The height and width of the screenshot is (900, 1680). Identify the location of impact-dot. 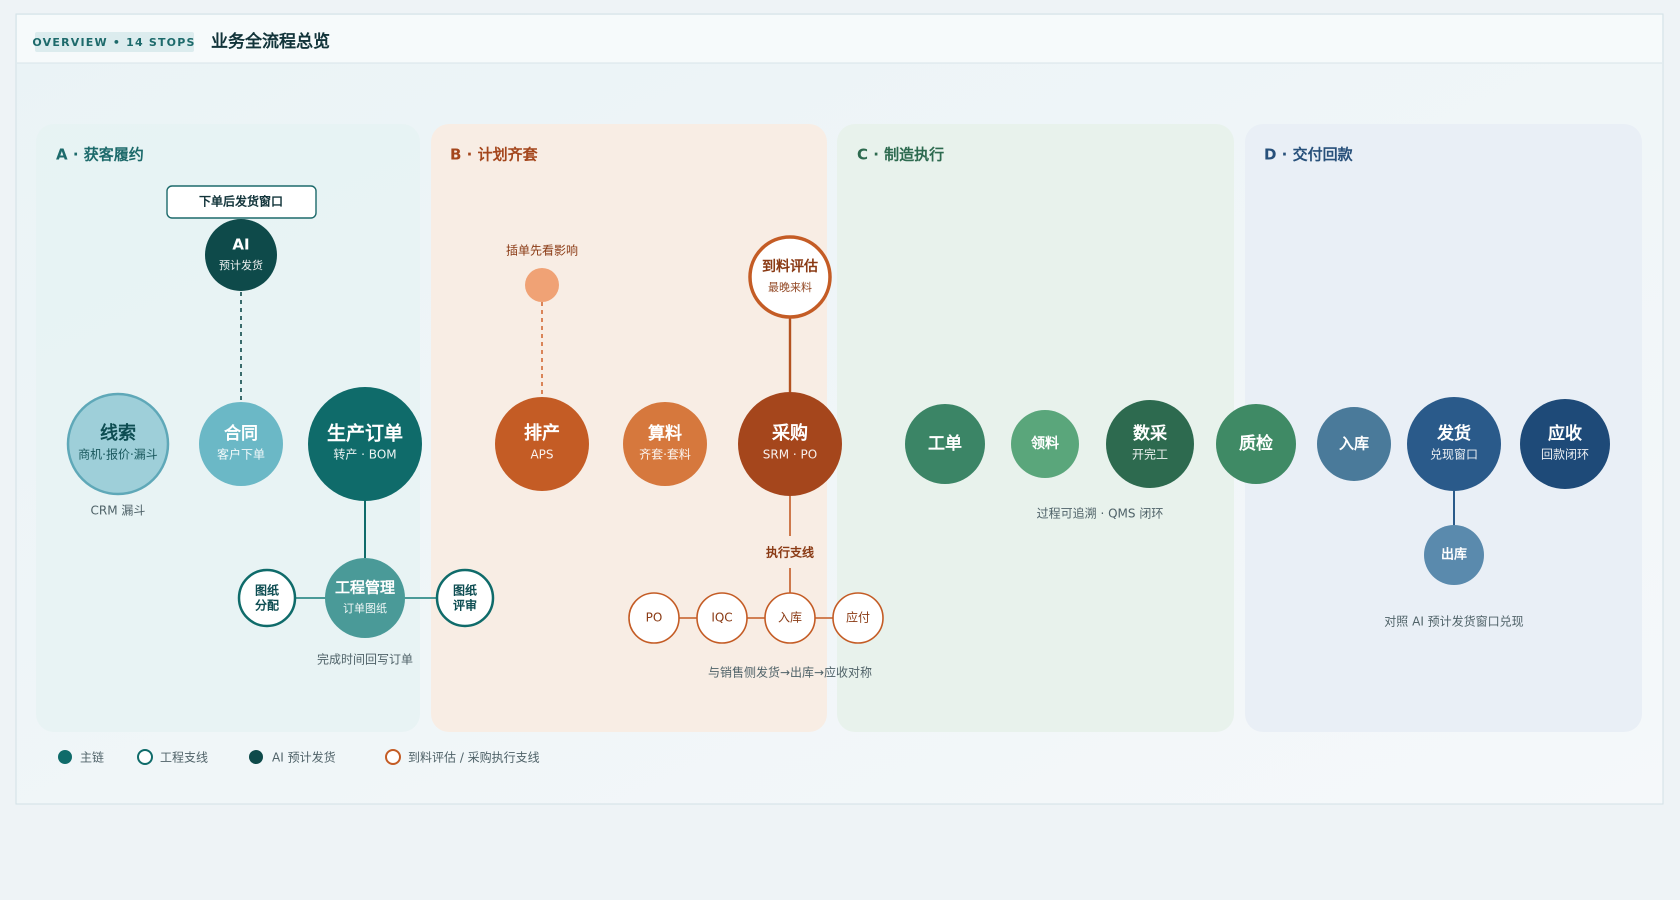
(542, 285).